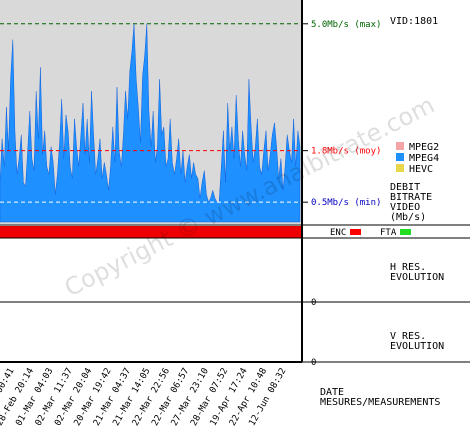 This screenshot has height=430, width=470. What do you see at coordinates (414, 21) in the screenshot?
I see `vid-label: VID:1801` at bounding box center [414, 21].